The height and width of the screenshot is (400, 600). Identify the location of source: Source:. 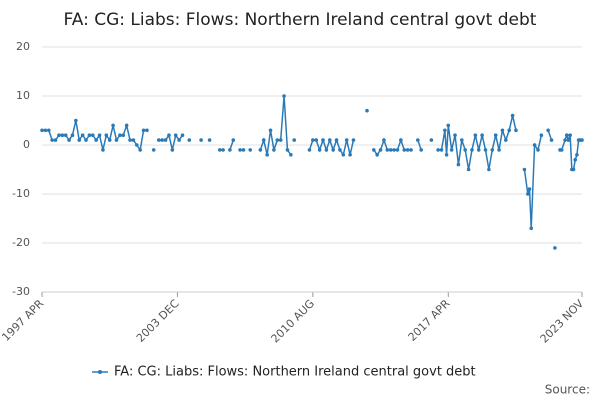
(567, 390).